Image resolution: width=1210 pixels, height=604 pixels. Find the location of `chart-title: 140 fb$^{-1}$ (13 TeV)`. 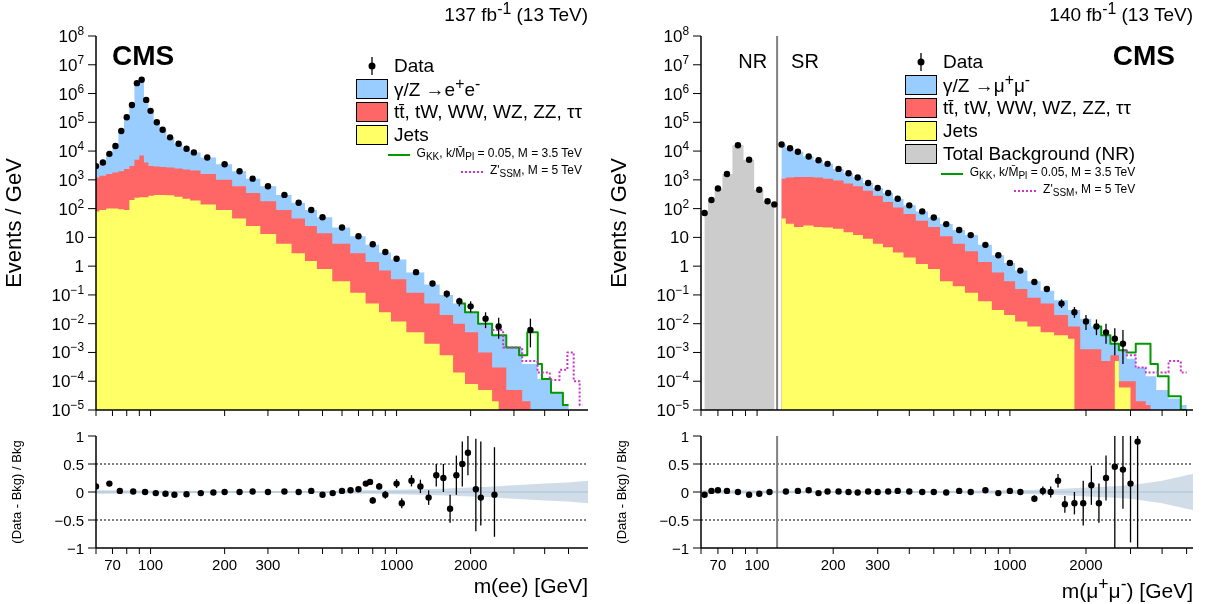

chart-title: 140 fb$^{-1}$ (13 TeV) is located at coordinates (1121, 13).